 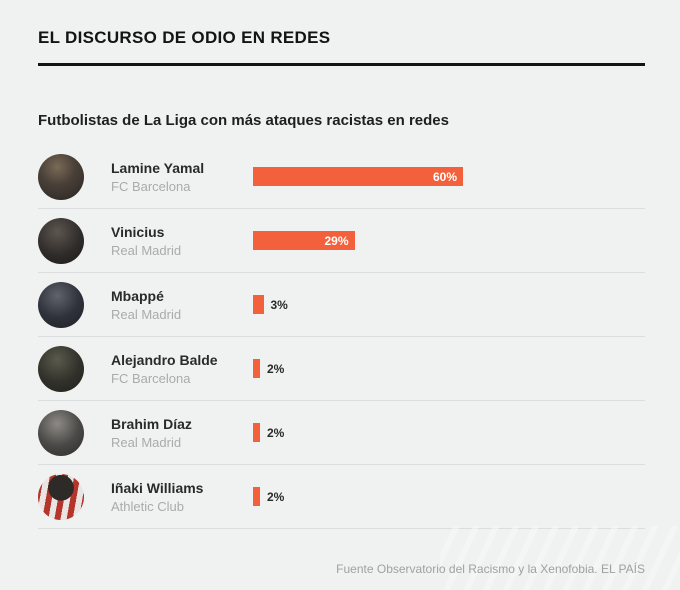 I want to click on bar-track: 29%, so click(x=449, y=240).